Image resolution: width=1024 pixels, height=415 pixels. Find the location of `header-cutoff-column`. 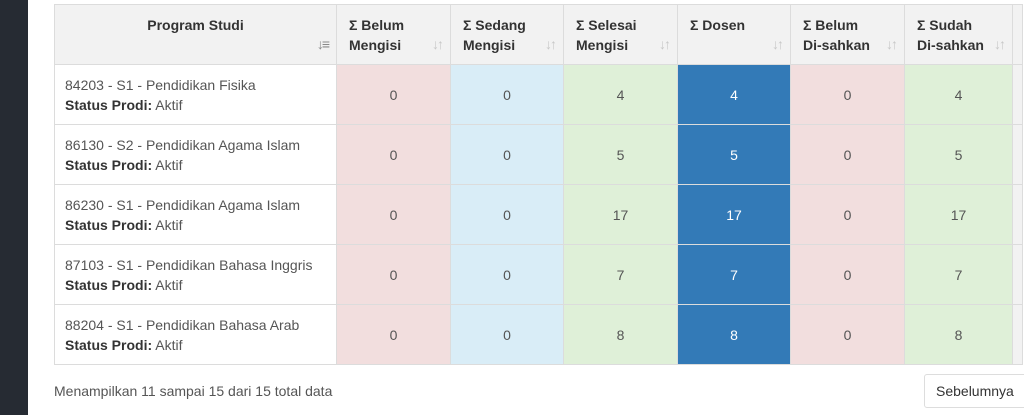

header-cutoff-column is located at coordinates (1017, 34).